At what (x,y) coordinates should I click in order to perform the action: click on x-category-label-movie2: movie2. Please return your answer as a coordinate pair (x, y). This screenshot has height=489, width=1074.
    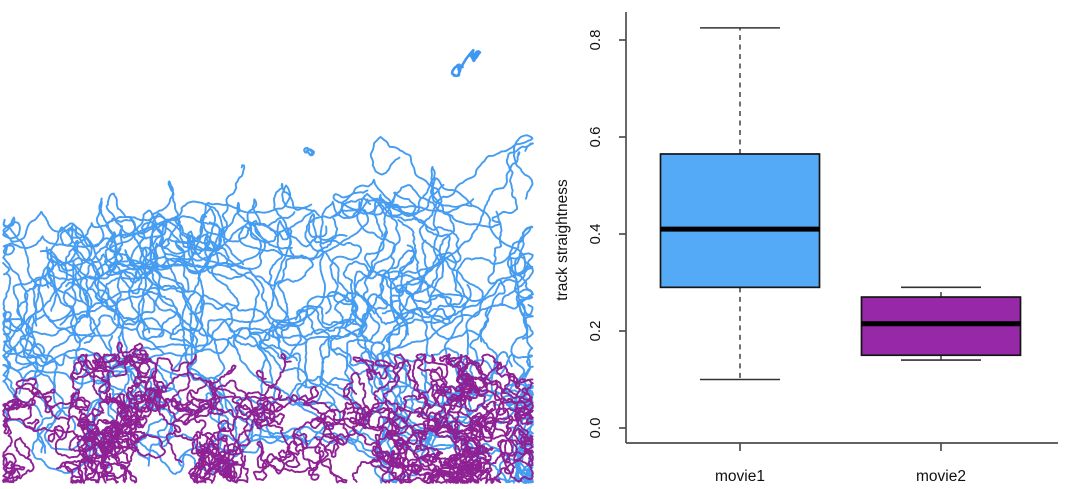
    Looking at the image, I should click on (941, 476).